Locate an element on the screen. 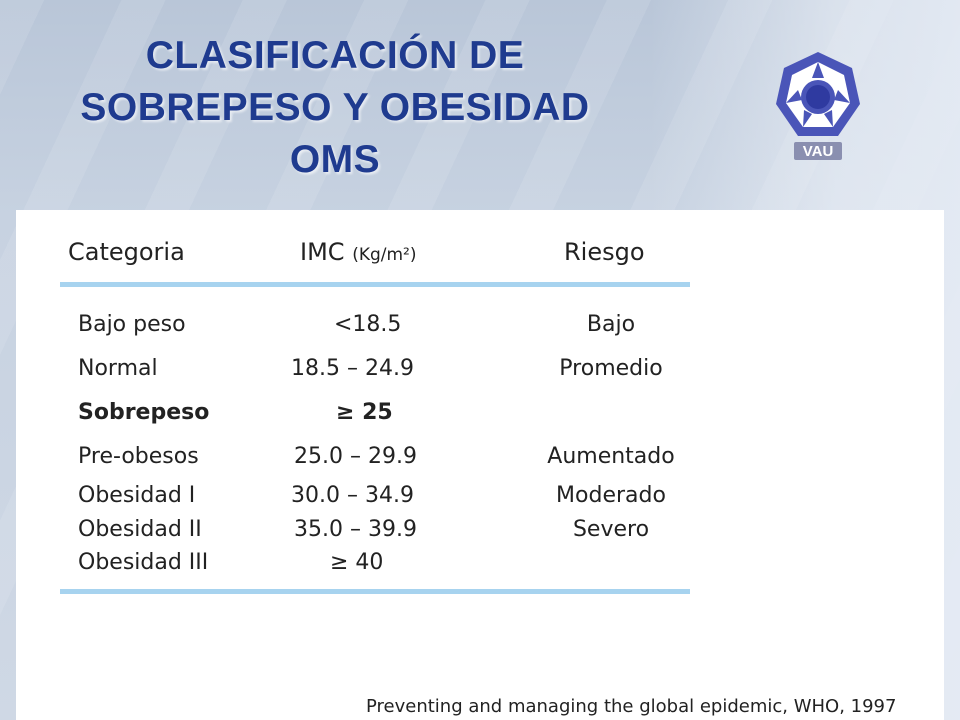 Image resolution: width=960 pixels, height=720 pixels. row-bmi: <18.5 is located at coordinates (368, 324).